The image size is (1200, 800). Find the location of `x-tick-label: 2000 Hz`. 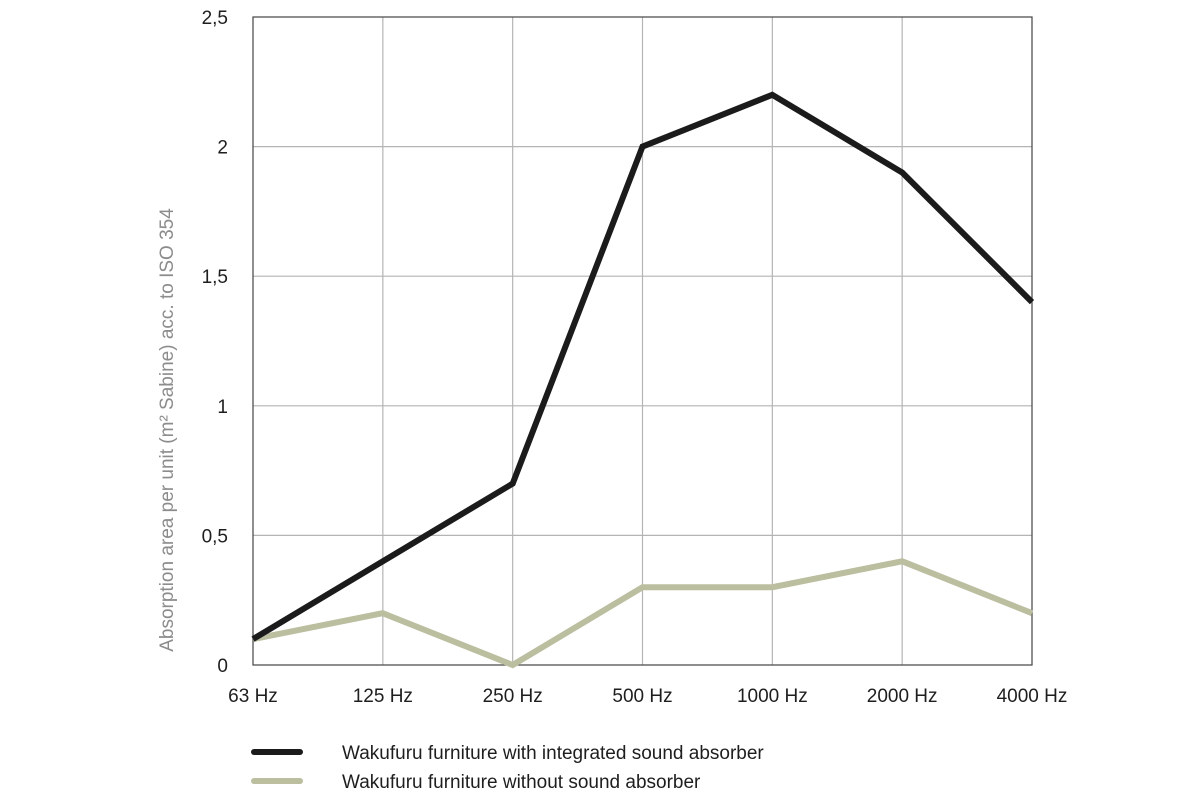

x-tick-label: 2000 Hz is located at coordinates (902, 696).